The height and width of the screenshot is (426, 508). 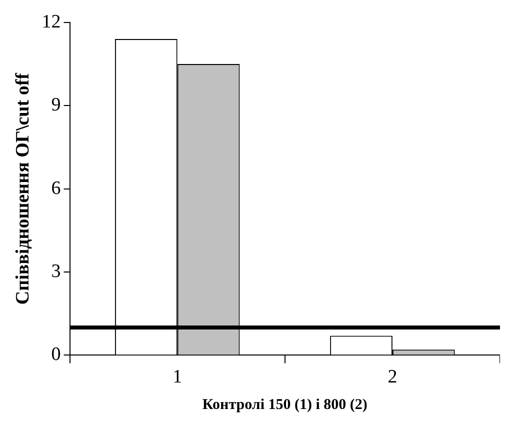 I want to click on y-tick-label: 9, so click(x=56, y=105).